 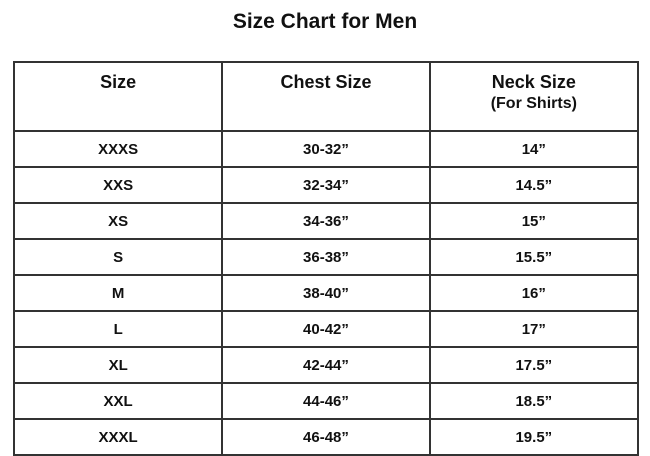 I want to click on cell-neck: 15.5”, so click(x=534, y=257).